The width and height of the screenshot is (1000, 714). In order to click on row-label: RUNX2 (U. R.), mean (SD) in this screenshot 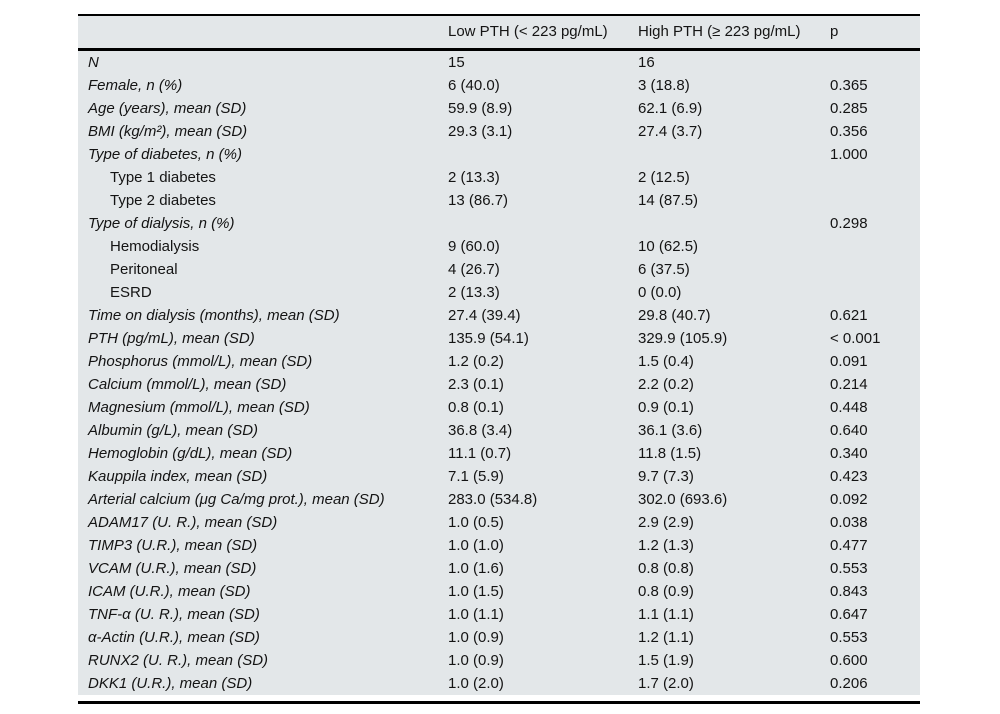, I will do `click(178, 660)`.